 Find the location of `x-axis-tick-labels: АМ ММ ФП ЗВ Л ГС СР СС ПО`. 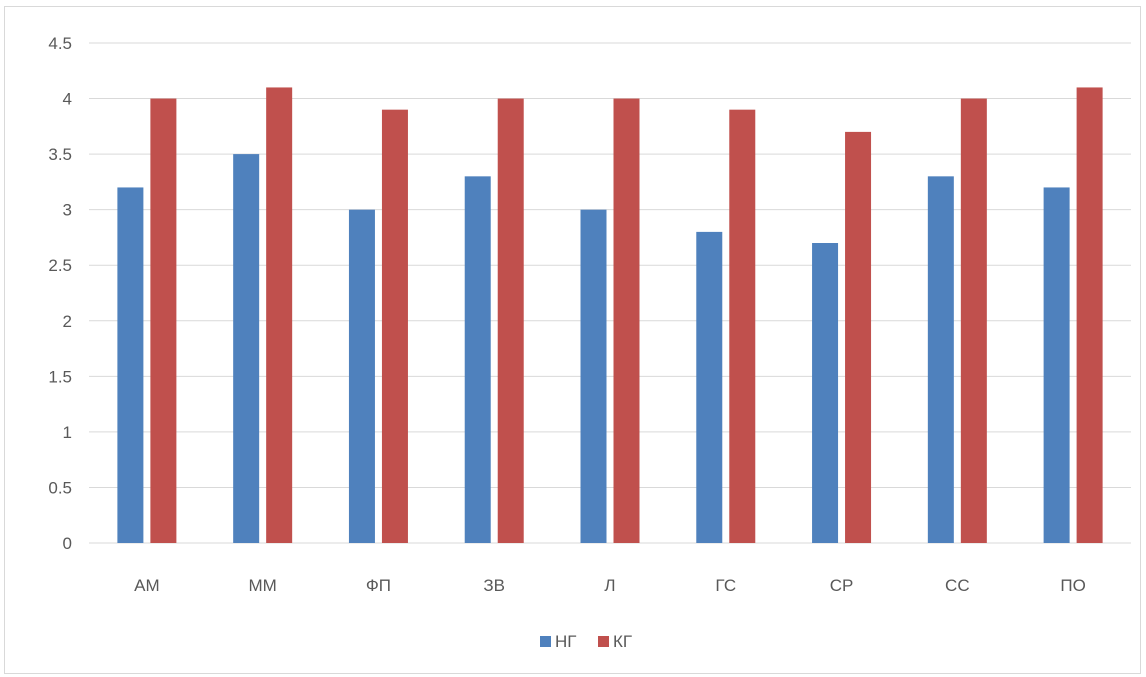

x-axis-tick-labels: АМ ММ ФП ЗВ Л ГС СР СС ПО is located at coordinates (610, 585).